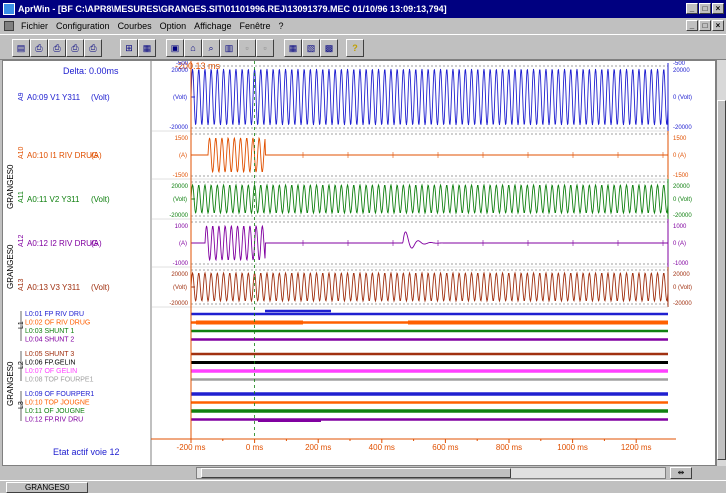  I want to click on menu-fenetre: Fenêtre, so click(255, 26).